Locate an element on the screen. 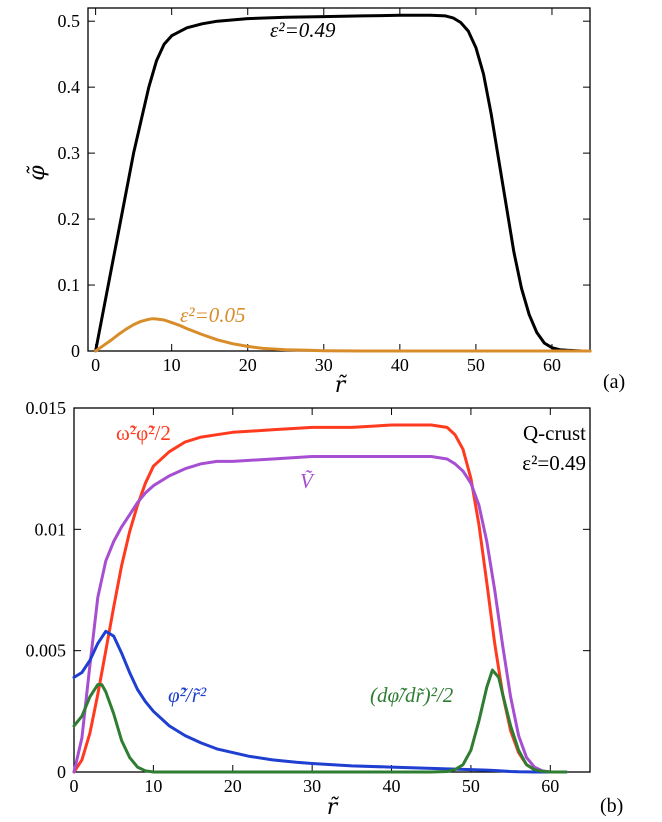  series-label-green: (dφ̃/dr̃)²/2 is located at coordinates (412, 695).